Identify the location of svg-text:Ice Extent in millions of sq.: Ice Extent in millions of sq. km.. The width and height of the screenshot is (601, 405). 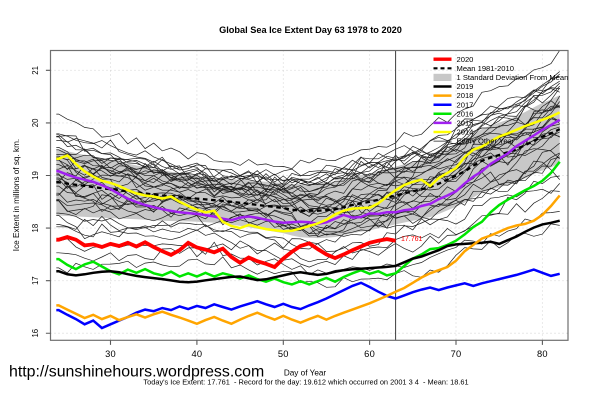
(16, 195).